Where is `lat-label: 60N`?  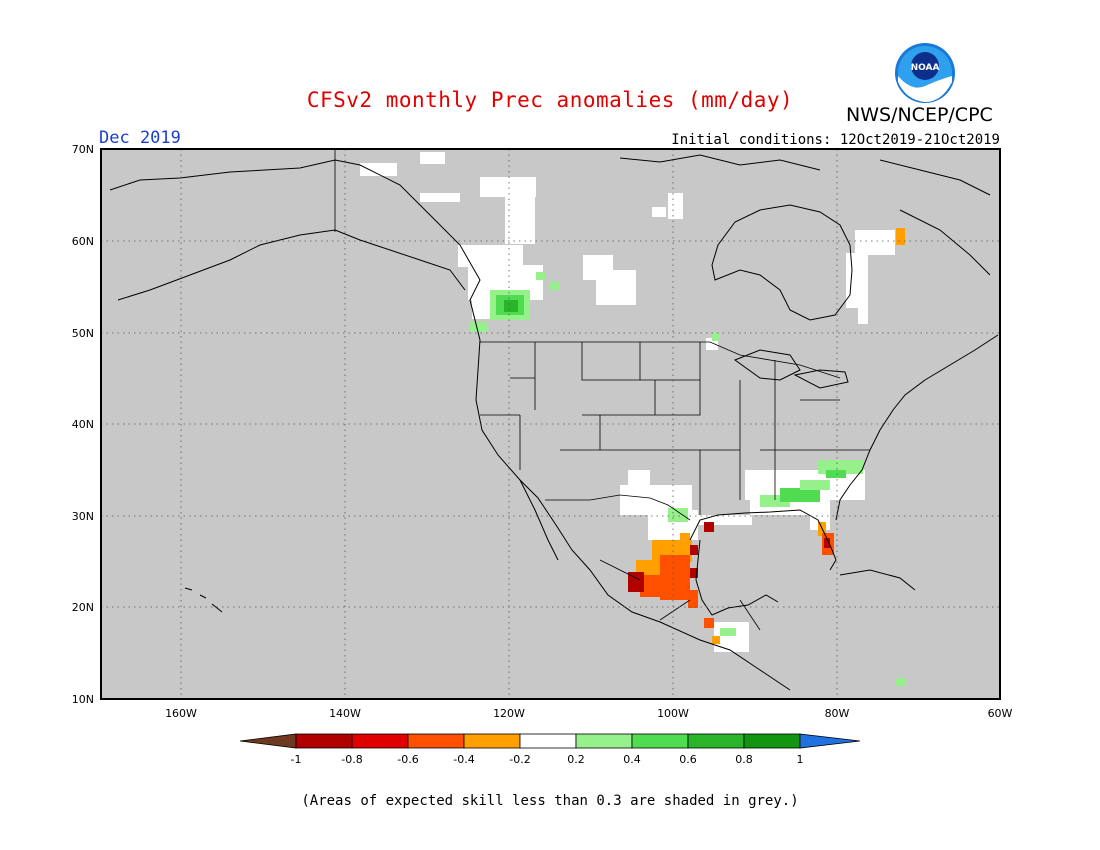 lat-label: 60N is located at coordinates (83, 241).